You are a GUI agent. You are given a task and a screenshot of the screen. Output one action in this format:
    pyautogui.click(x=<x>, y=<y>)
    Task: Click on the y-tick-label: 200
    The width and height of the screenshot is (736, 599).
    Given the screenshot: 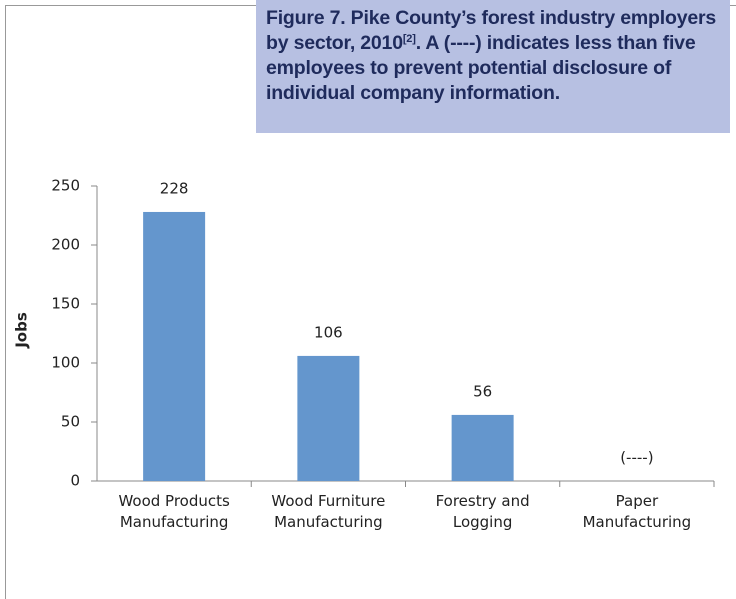 What is the action you would take?
    pyautogui.click(x=65, y=245)
    